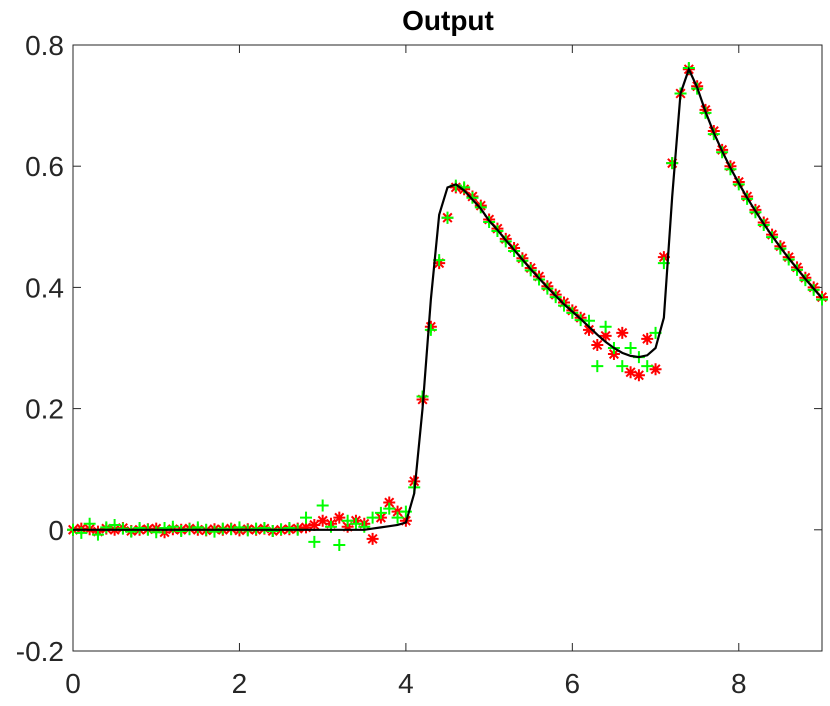 Image resolution: width=830 pixels, height=706 pixels. Describe the element at coordinates (44, 409) in the screenshot. I see `y-tick-label: 0.2` at that location.